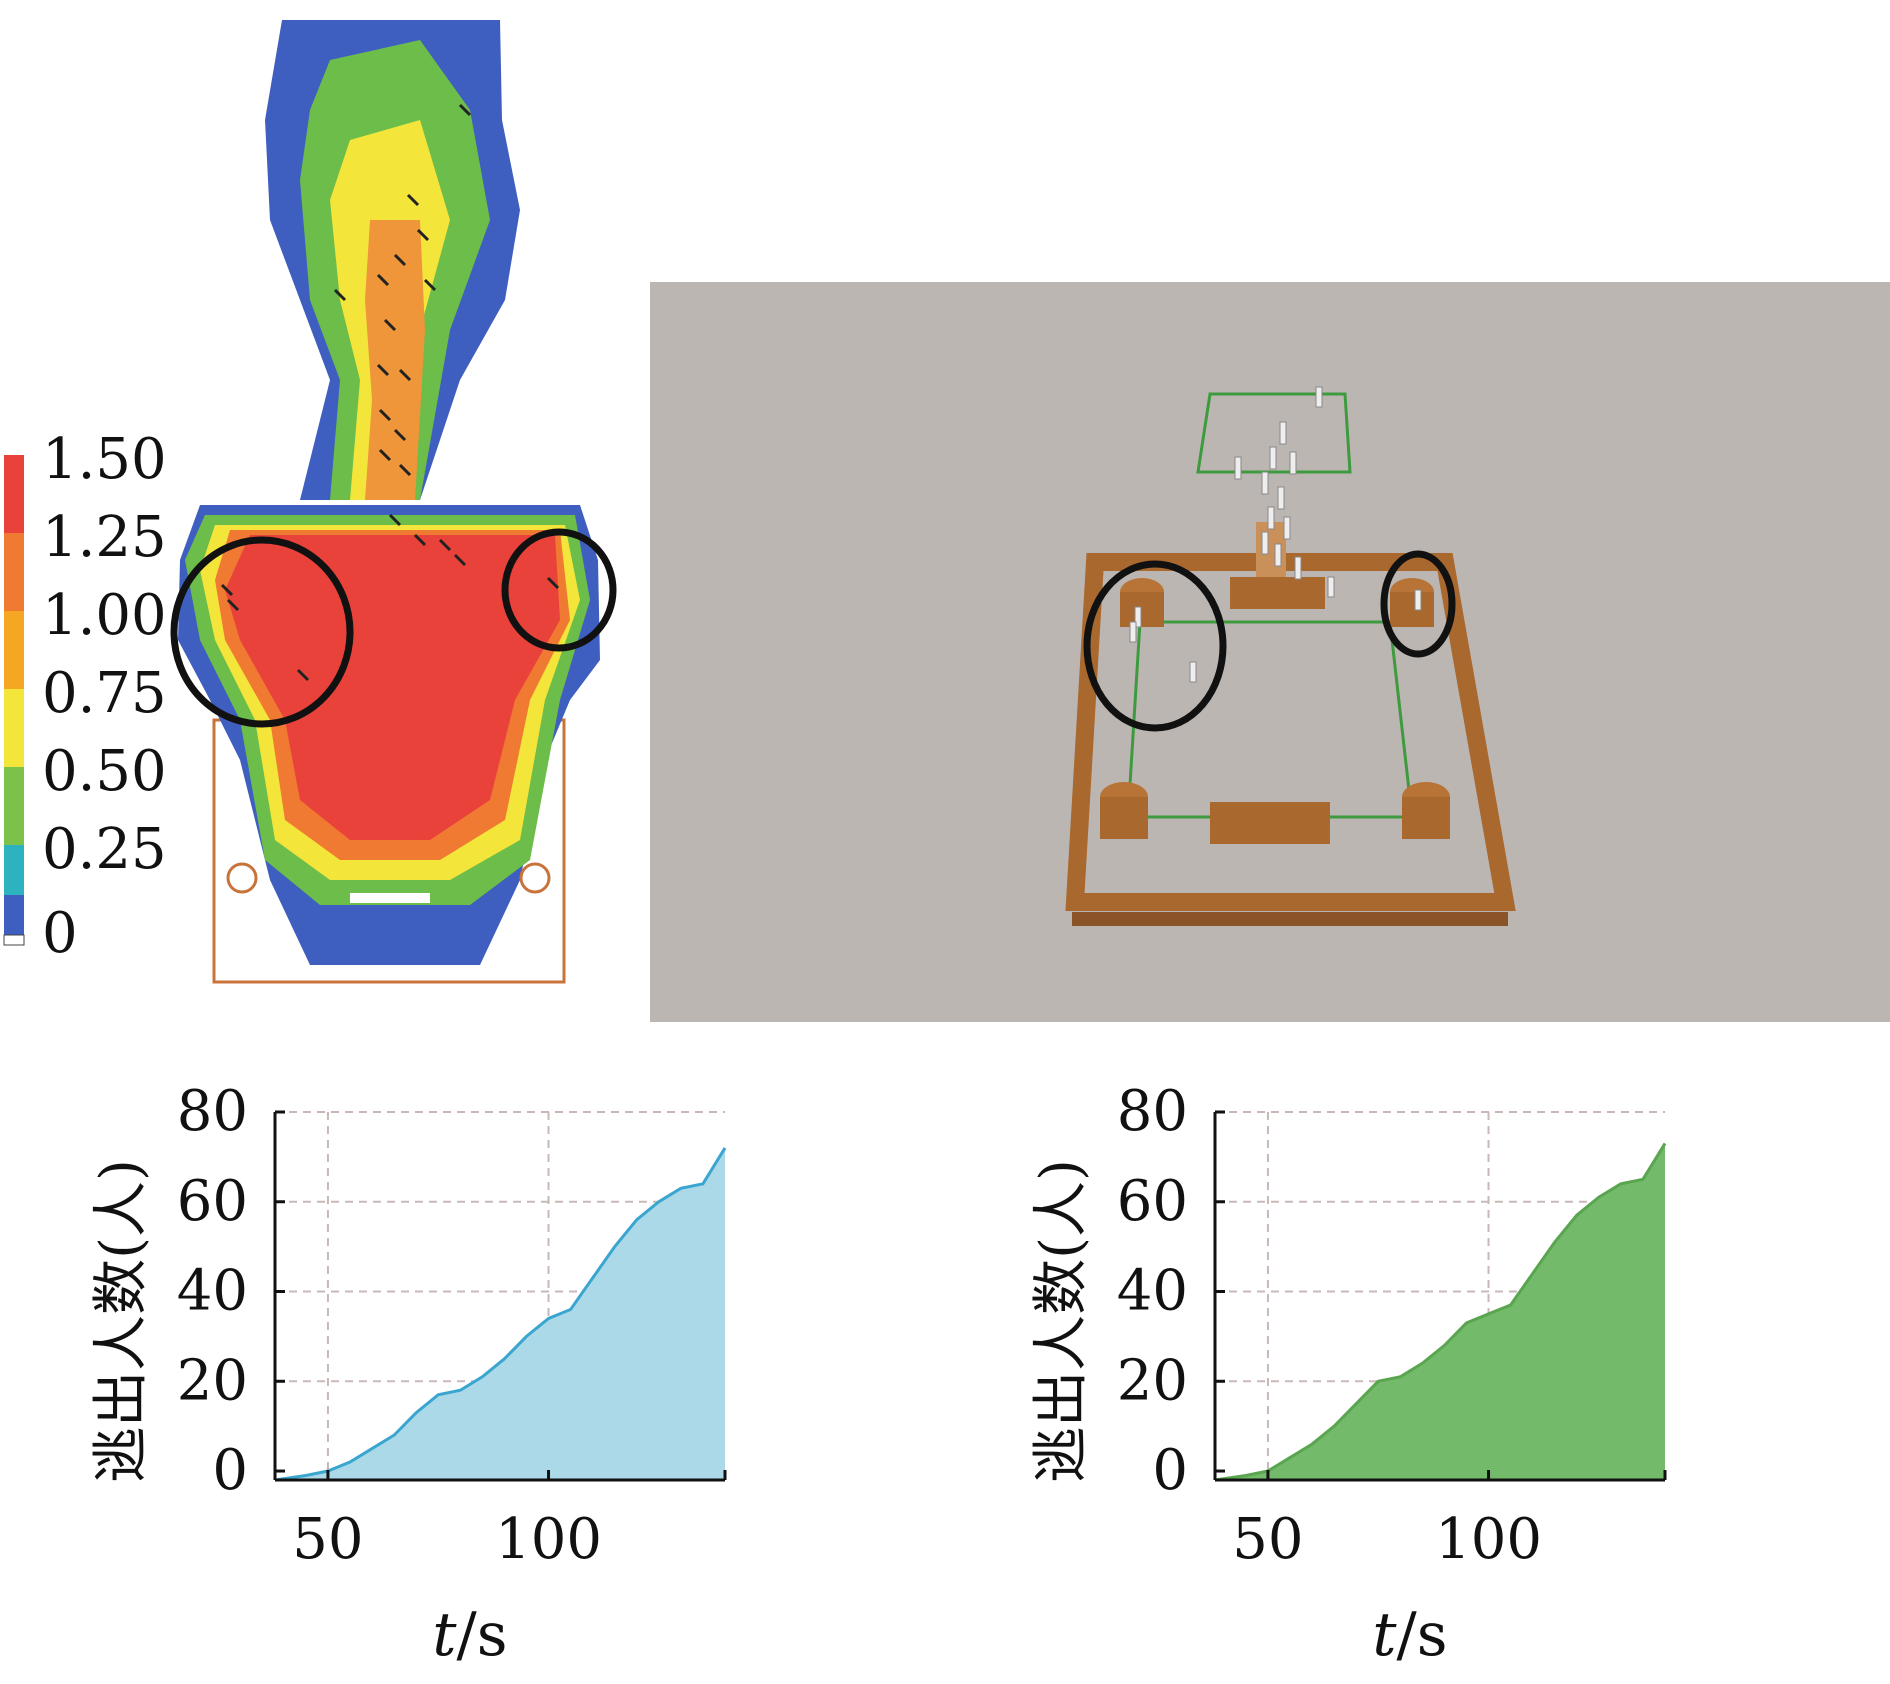 The height and width of the screenshot is (1684, 1890). Describe the element at coordinates (390, 898) in the screenshot. I see `table` at that location.